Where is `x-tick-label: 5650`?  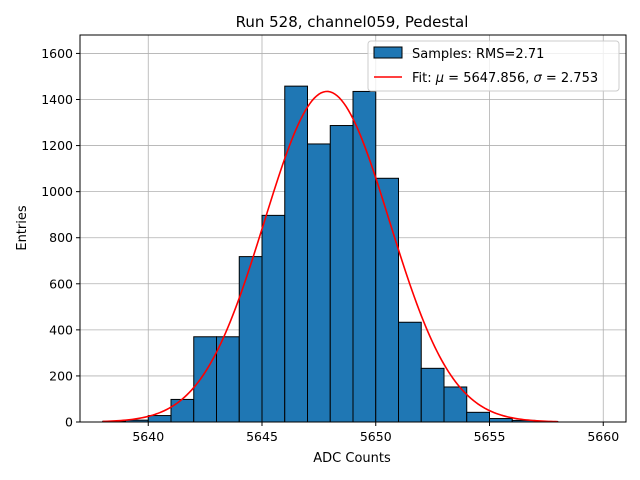
x-tick-label: 5650 is located at coordinates (376, 436).